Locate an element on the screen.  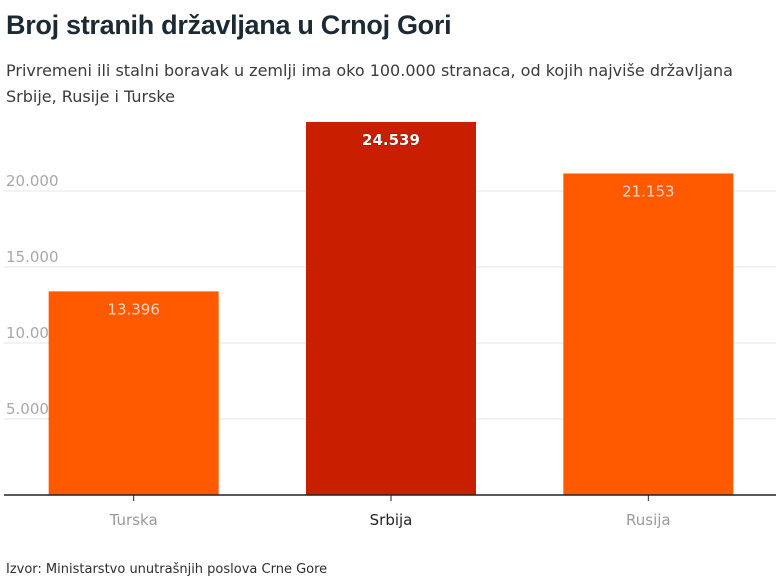
category-label-turska: Turska is located at coordinates (133, 520).